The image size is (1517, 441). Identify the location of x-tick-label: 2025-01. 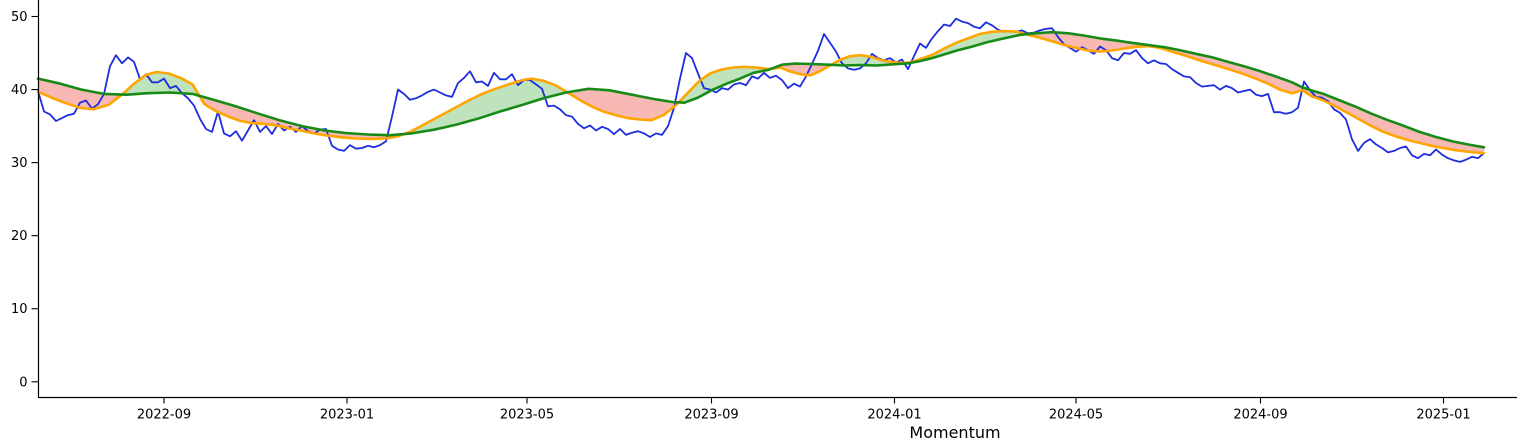
(1443, 415).